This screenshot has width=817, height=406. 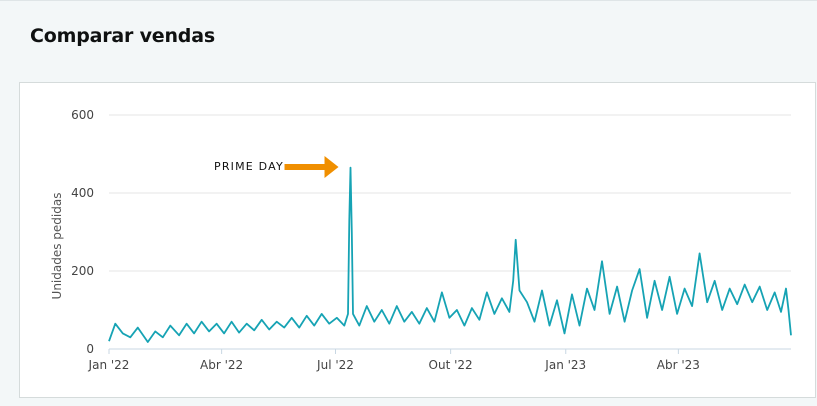 What do you see at coordinates (82, 271) in the screenshot?
I see `y-tick-label: 200` at bounding box center [82, 271].